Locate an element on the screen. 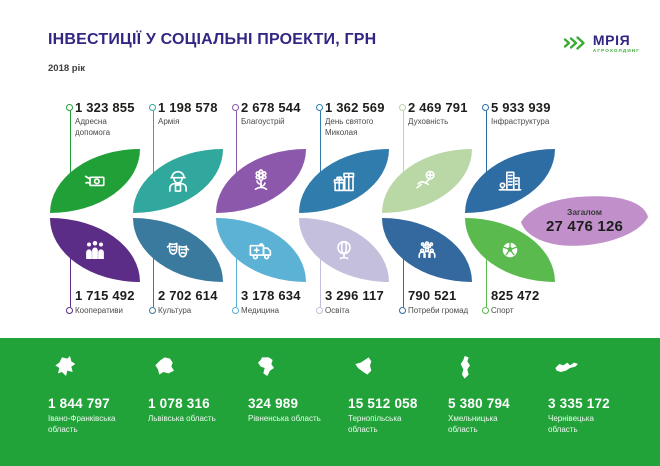 This screenshot has width=660, height=466. ambulance-icon is located at coordinates (260, 251).